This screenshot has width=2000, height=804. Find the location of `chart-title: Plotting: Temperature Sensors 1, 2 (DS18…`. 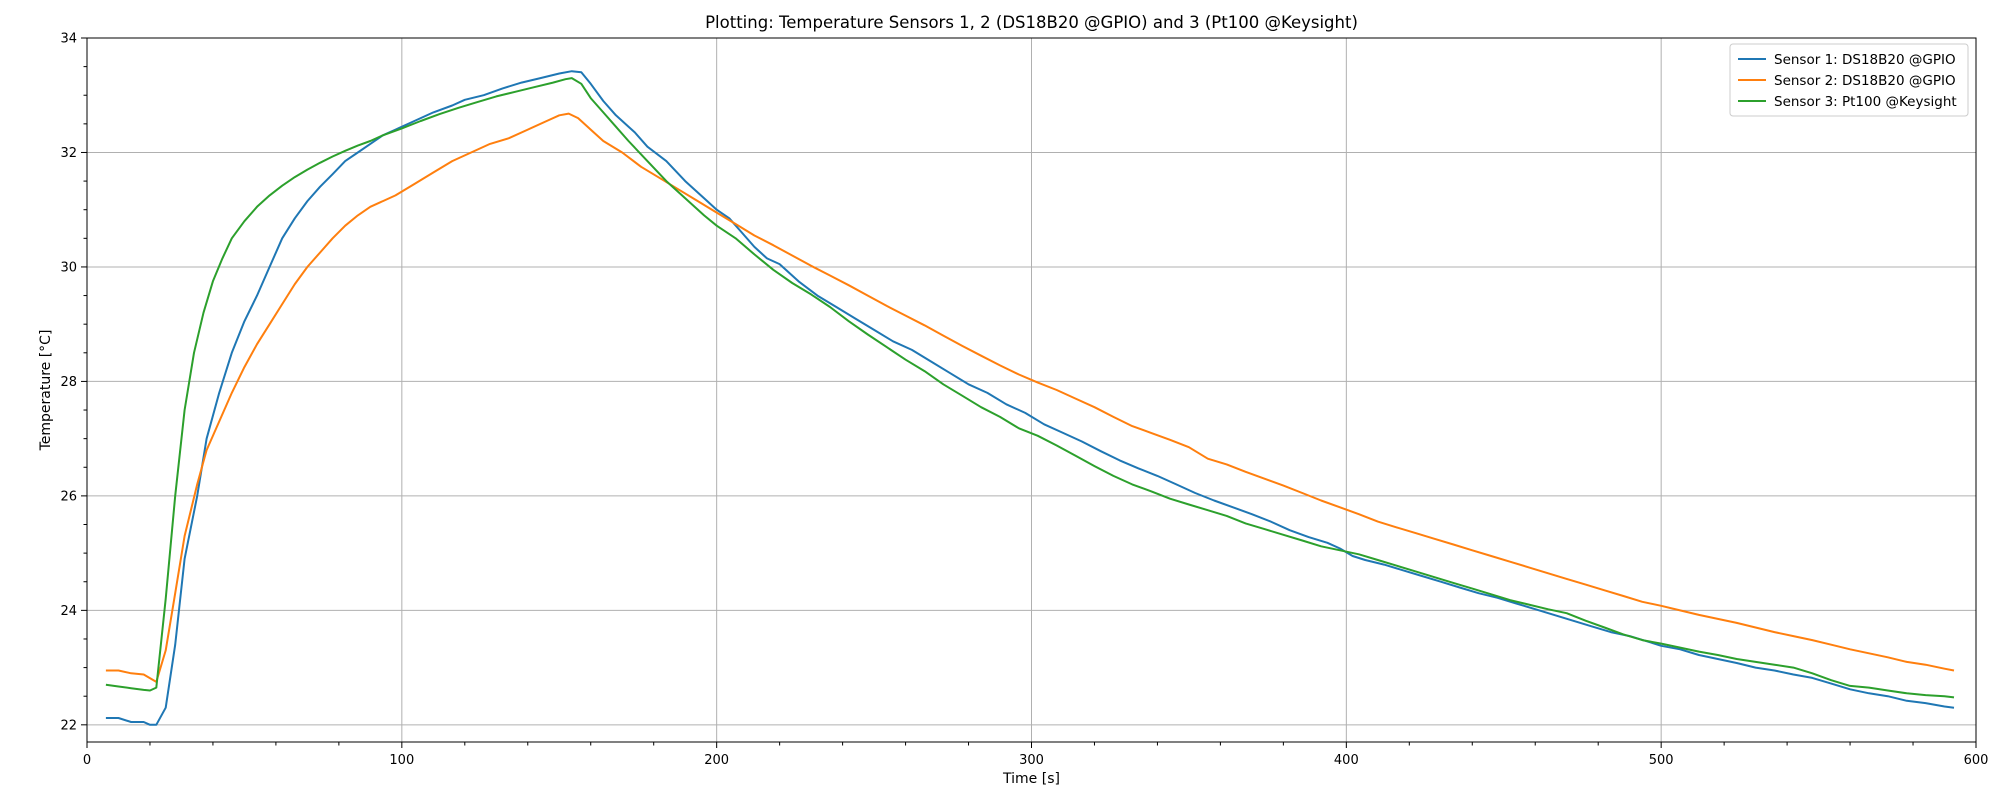

chart-title: Plotting: Temperature Sensors 1, 2 (DS18… is located at coordinates (1031, 22).